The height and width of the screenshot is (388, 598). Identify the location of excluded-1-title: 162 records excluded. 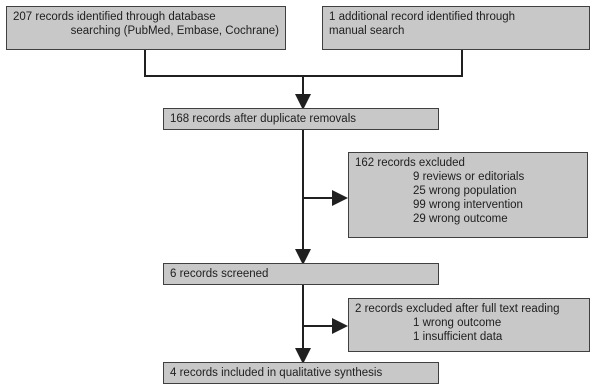
(410, 163).